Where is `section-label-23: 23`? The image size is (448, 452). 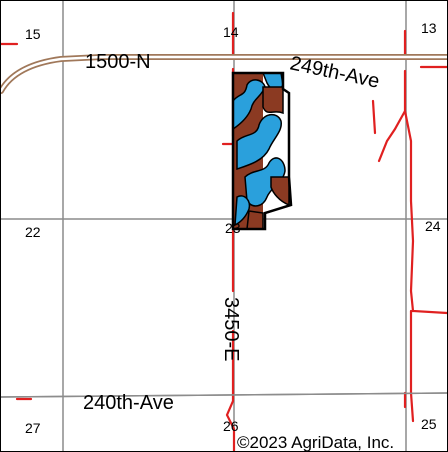
section-label-23: 23 is located at coordinates (233, 228).